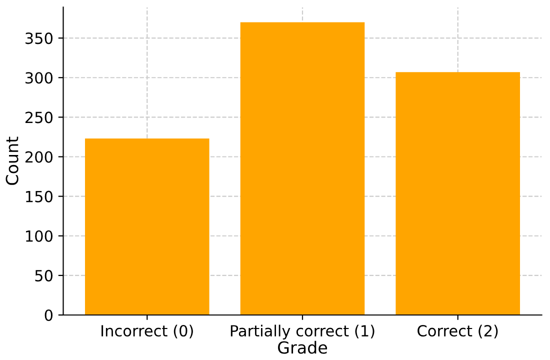  I want to click on x-tick-label: Correct (2), so click(458, 331).